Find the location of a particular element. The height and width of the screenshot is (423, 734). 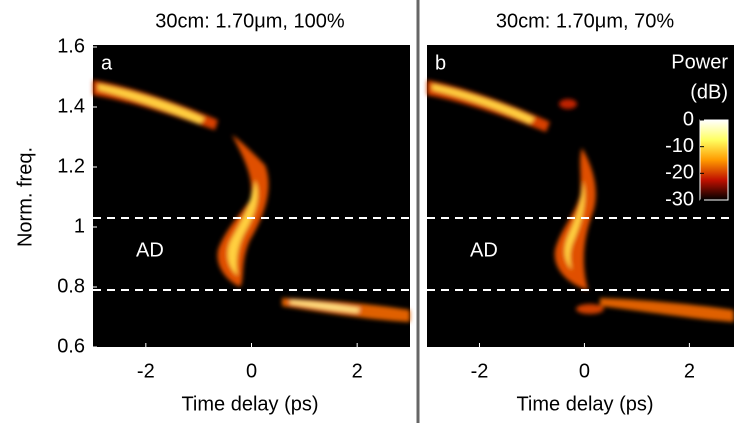

colorbar-tick-label: 0 is located at coordinates (688, 119).